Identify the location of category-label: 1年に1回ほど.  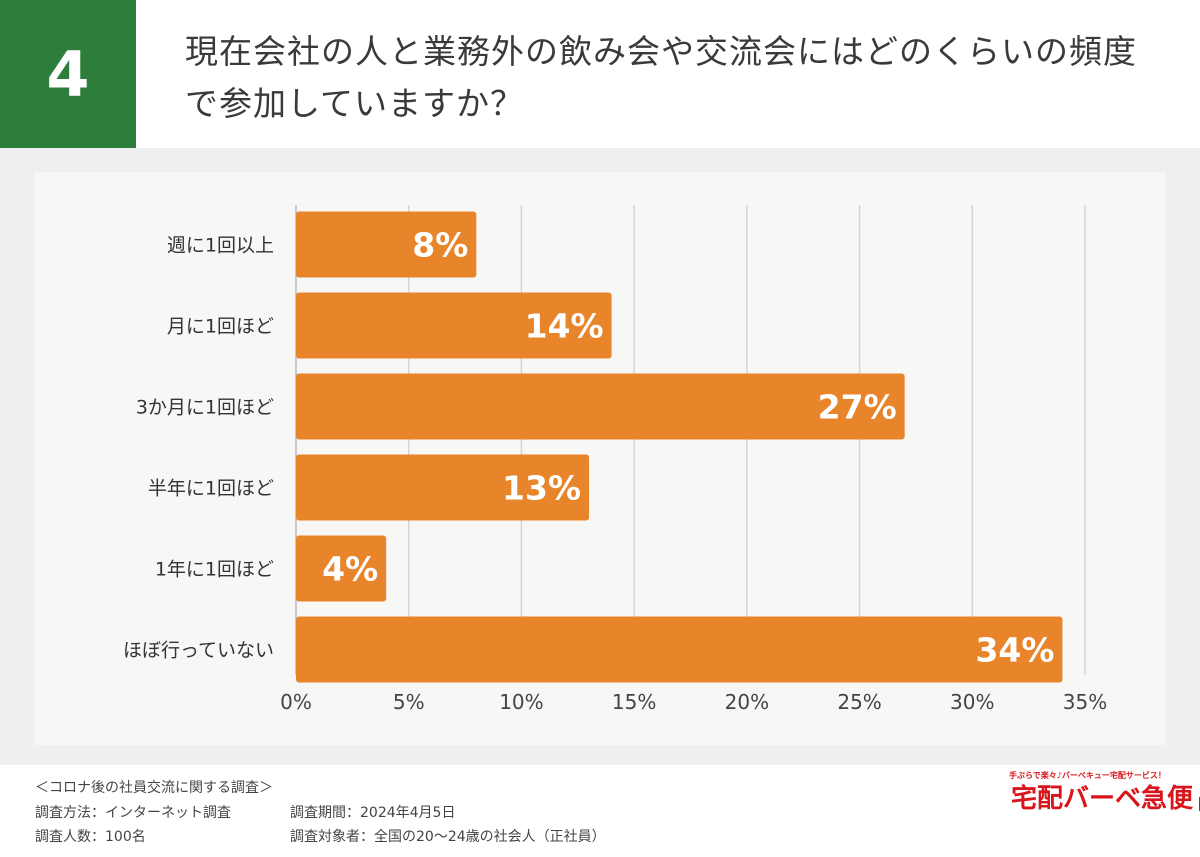
(214, 570).